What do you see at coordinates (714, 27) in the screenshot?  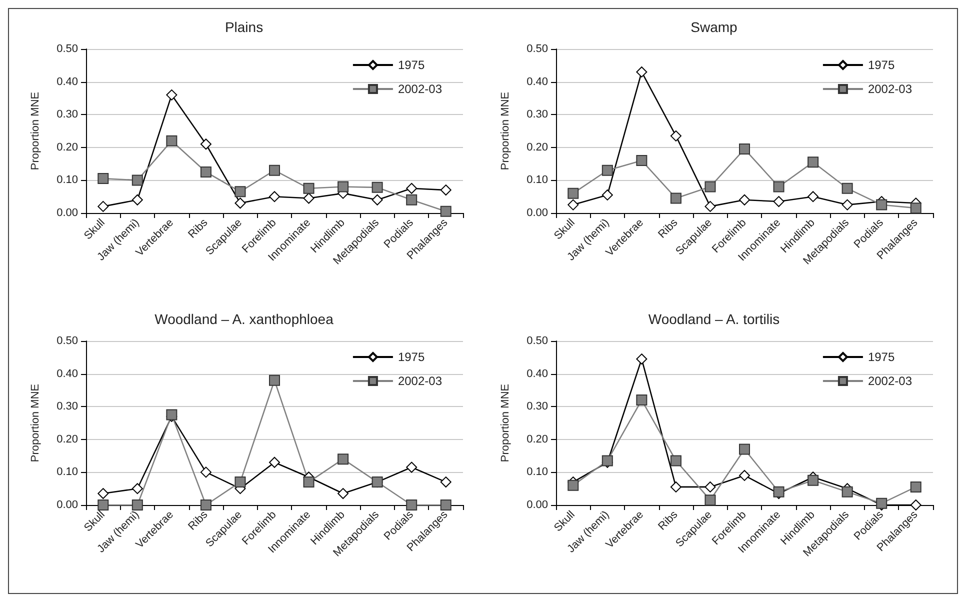 I see `chart-title: Swamp` at bounding box center [714, 27].